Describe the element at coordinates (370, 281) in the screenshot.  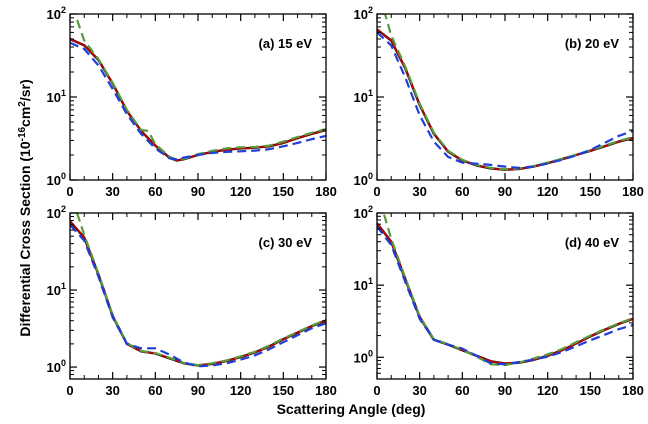
I see `panel-d-y-tick-label-exp: 1` at that location.